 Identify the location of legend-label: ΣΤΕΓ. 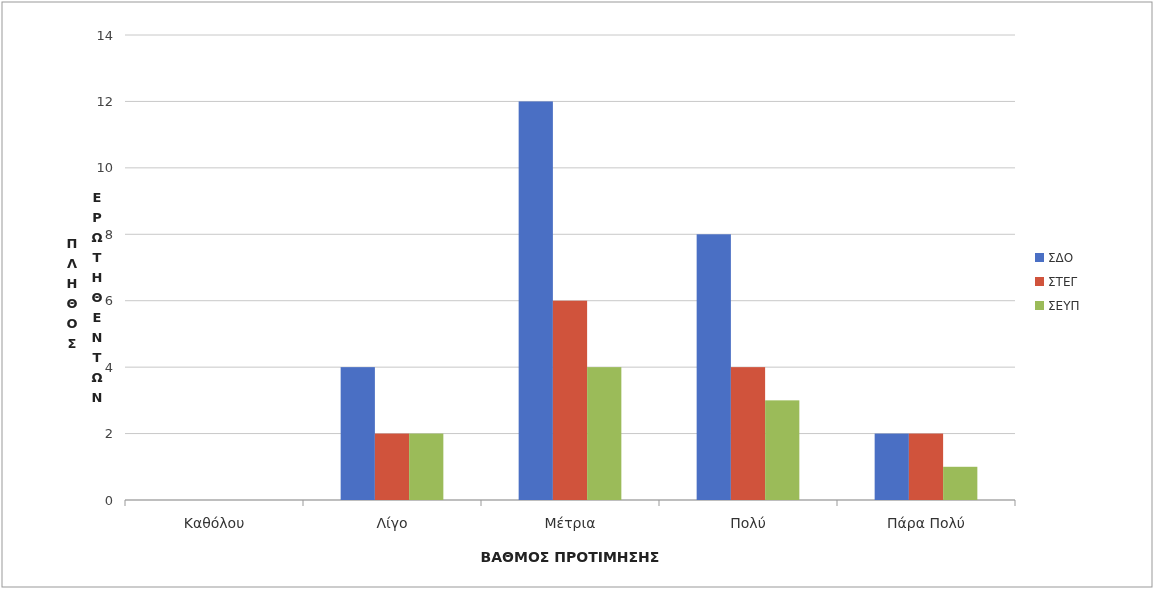
(1063, 282).